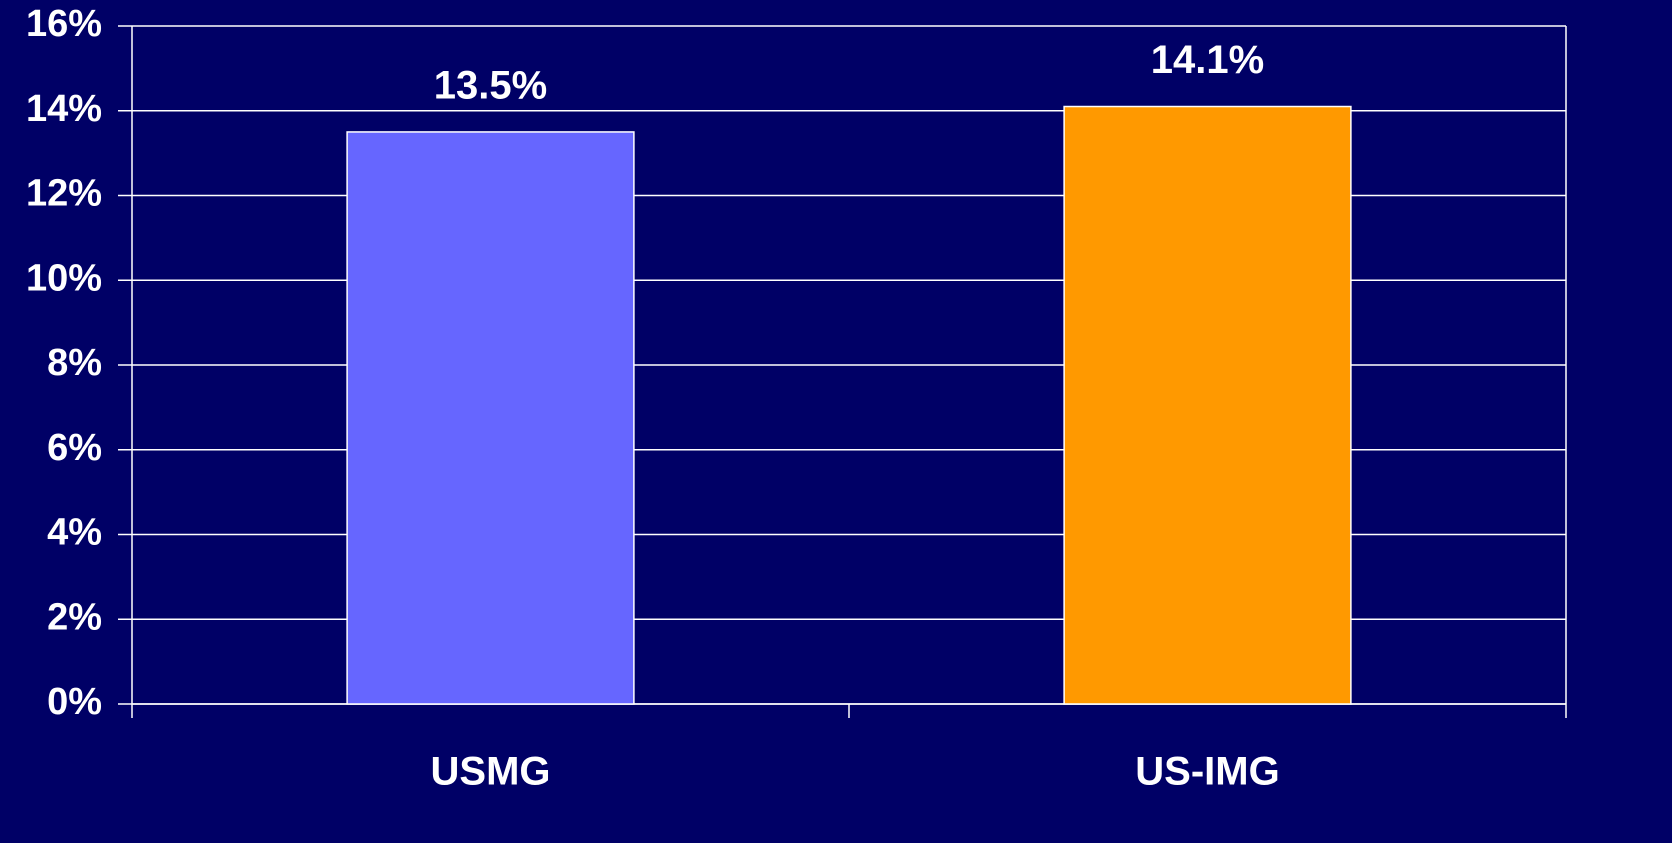  Describe the element at coordinates (64, 24) in the screenshot. I see `y-tick-label: 16%` at that location.